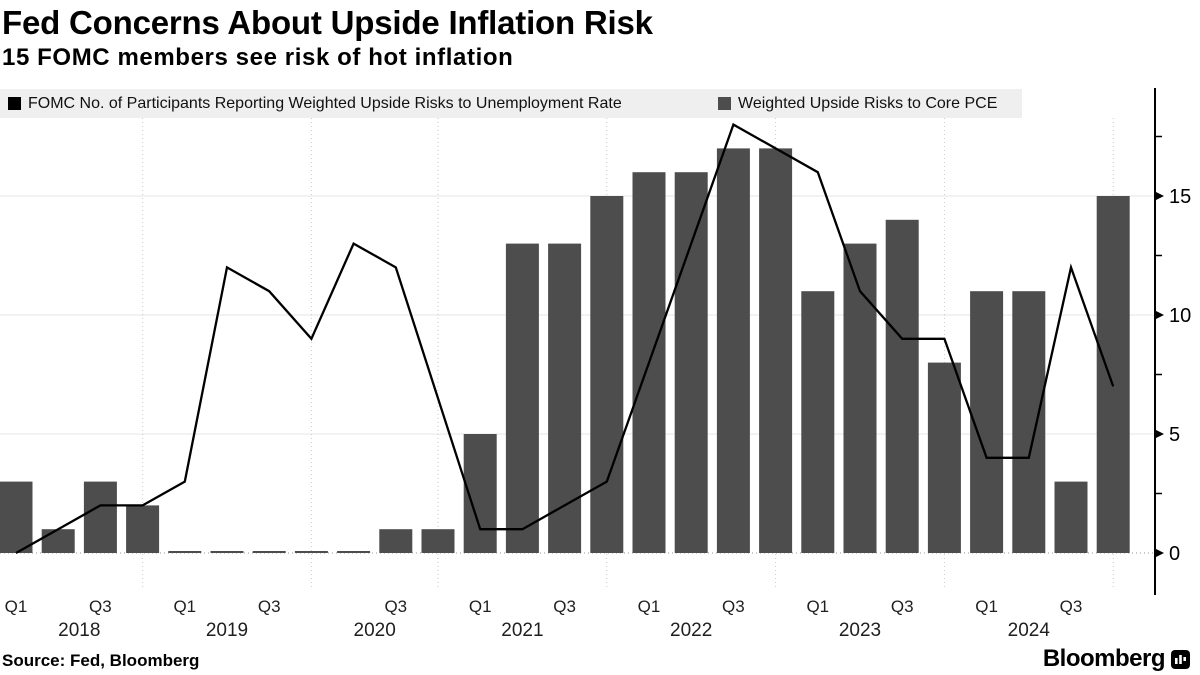  Describe the element at coordinates (691, 630) in the screenshot. I see `x-year-label: 2022` at that location.